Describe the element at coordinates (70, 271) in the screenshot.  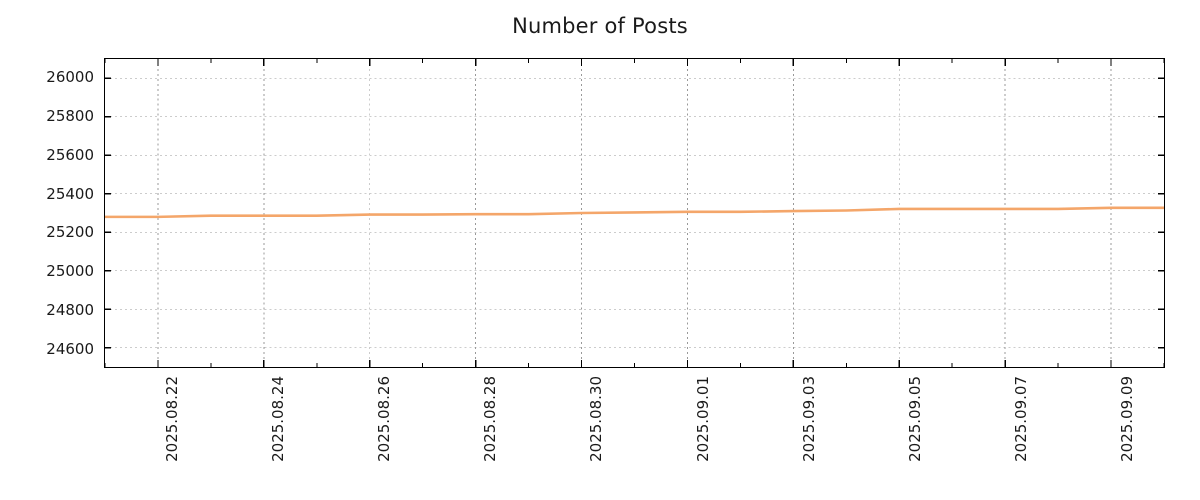
I see `y-axis-tick-label: 25000` at that location.